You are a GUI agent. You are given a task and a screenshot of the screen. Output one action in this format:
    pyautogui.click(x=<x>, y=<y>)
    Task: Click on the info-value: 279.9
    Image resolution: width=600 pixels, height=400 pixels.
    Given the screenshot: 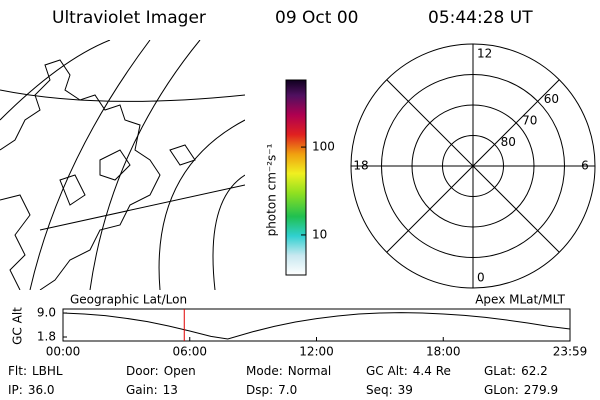 What is the action you would take?
    pyautogui.click(x=541, y=390)
    